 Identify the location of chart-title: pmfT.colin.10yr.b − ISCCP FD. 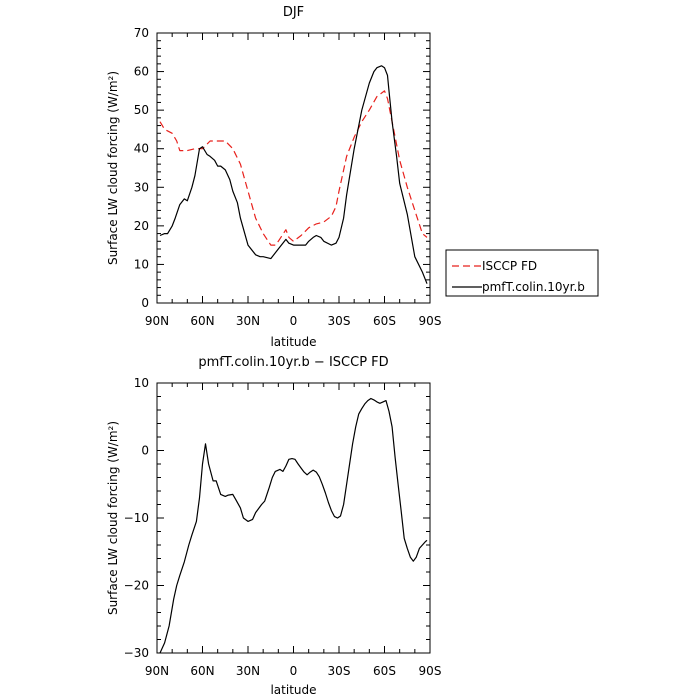
(293, 362).